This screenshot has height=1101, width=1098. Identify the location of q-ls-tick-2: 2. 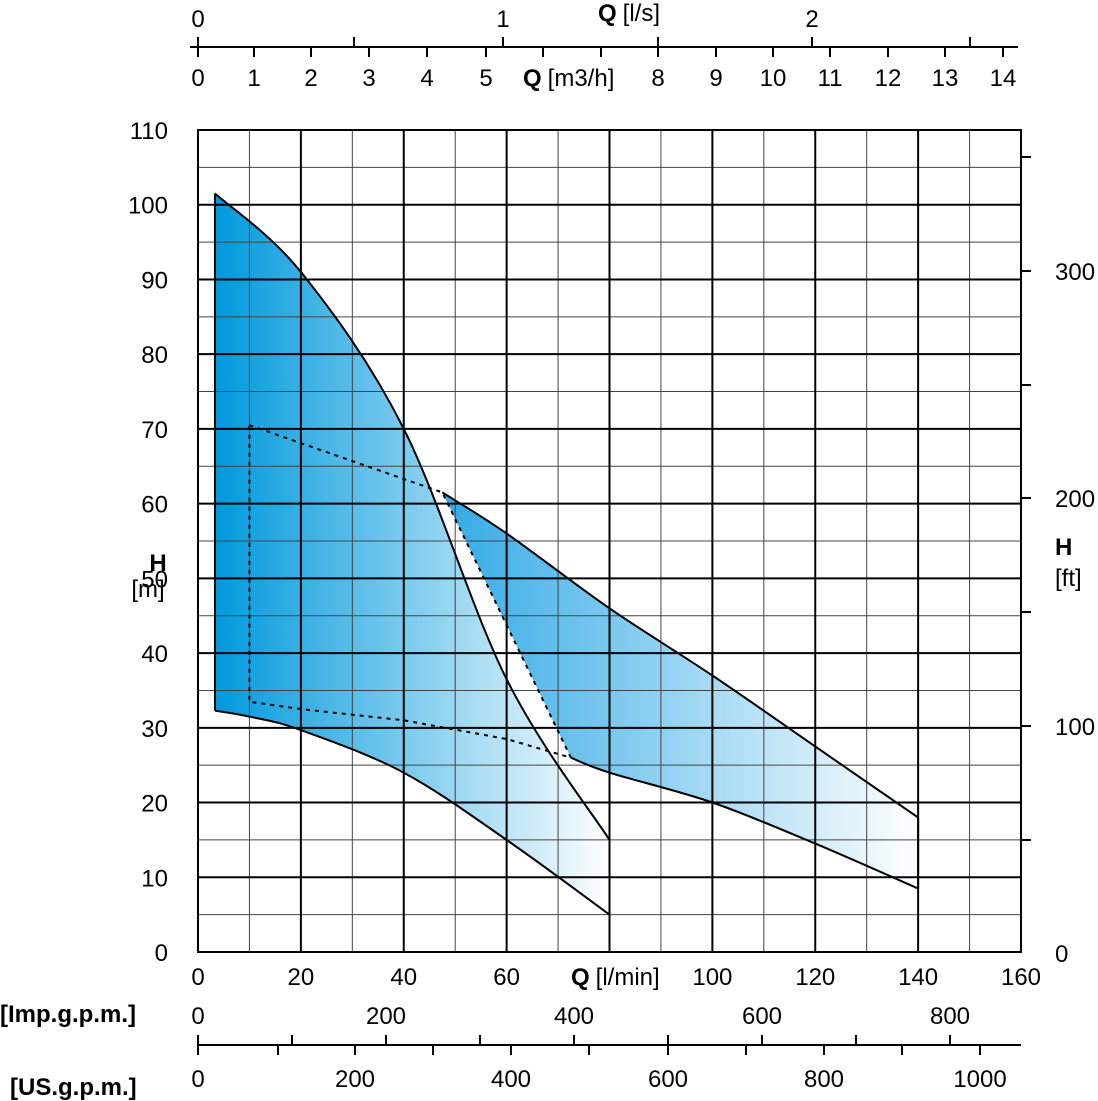
(811, 19).